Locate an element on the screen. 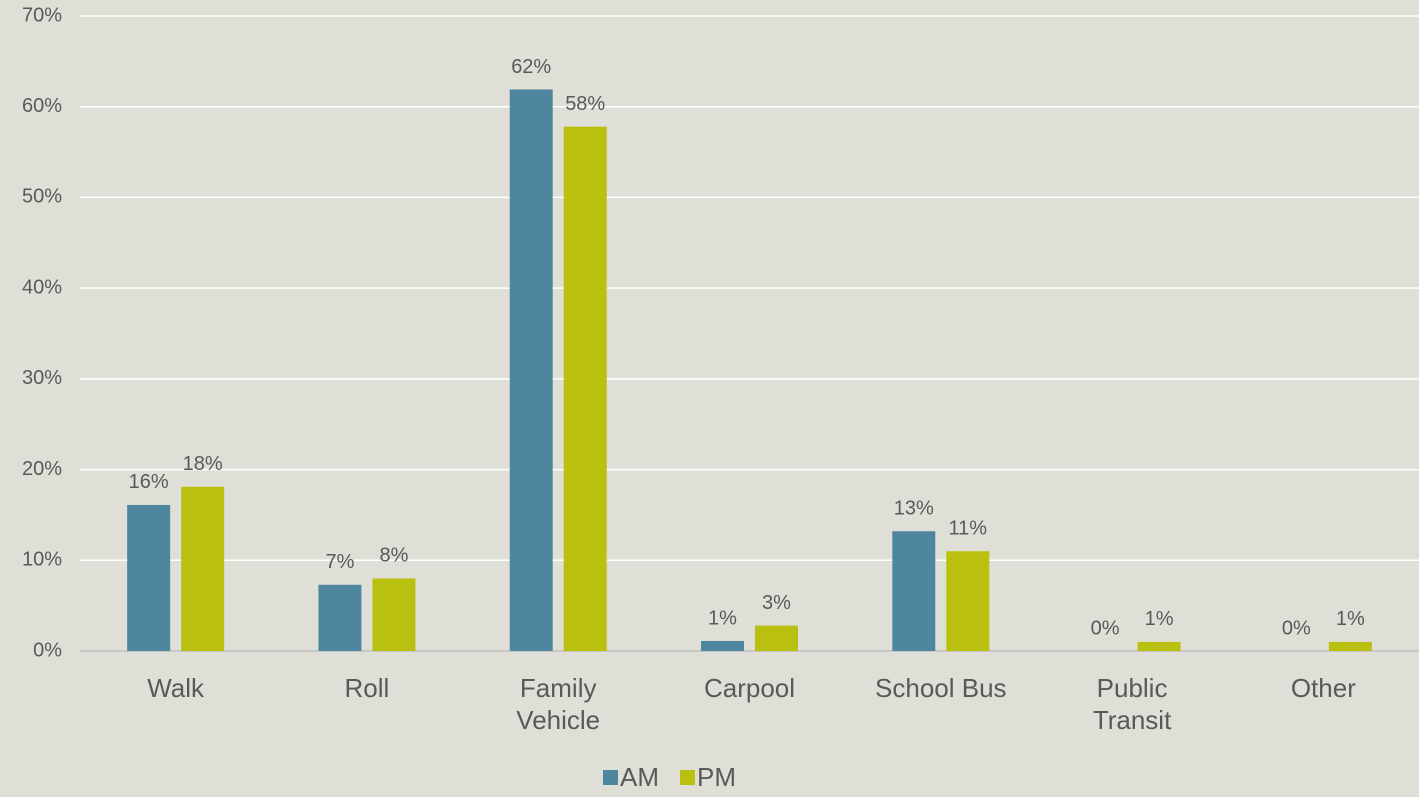 The image size is (1419, 797). data-label: 7% is located at coordinates (339, 562).